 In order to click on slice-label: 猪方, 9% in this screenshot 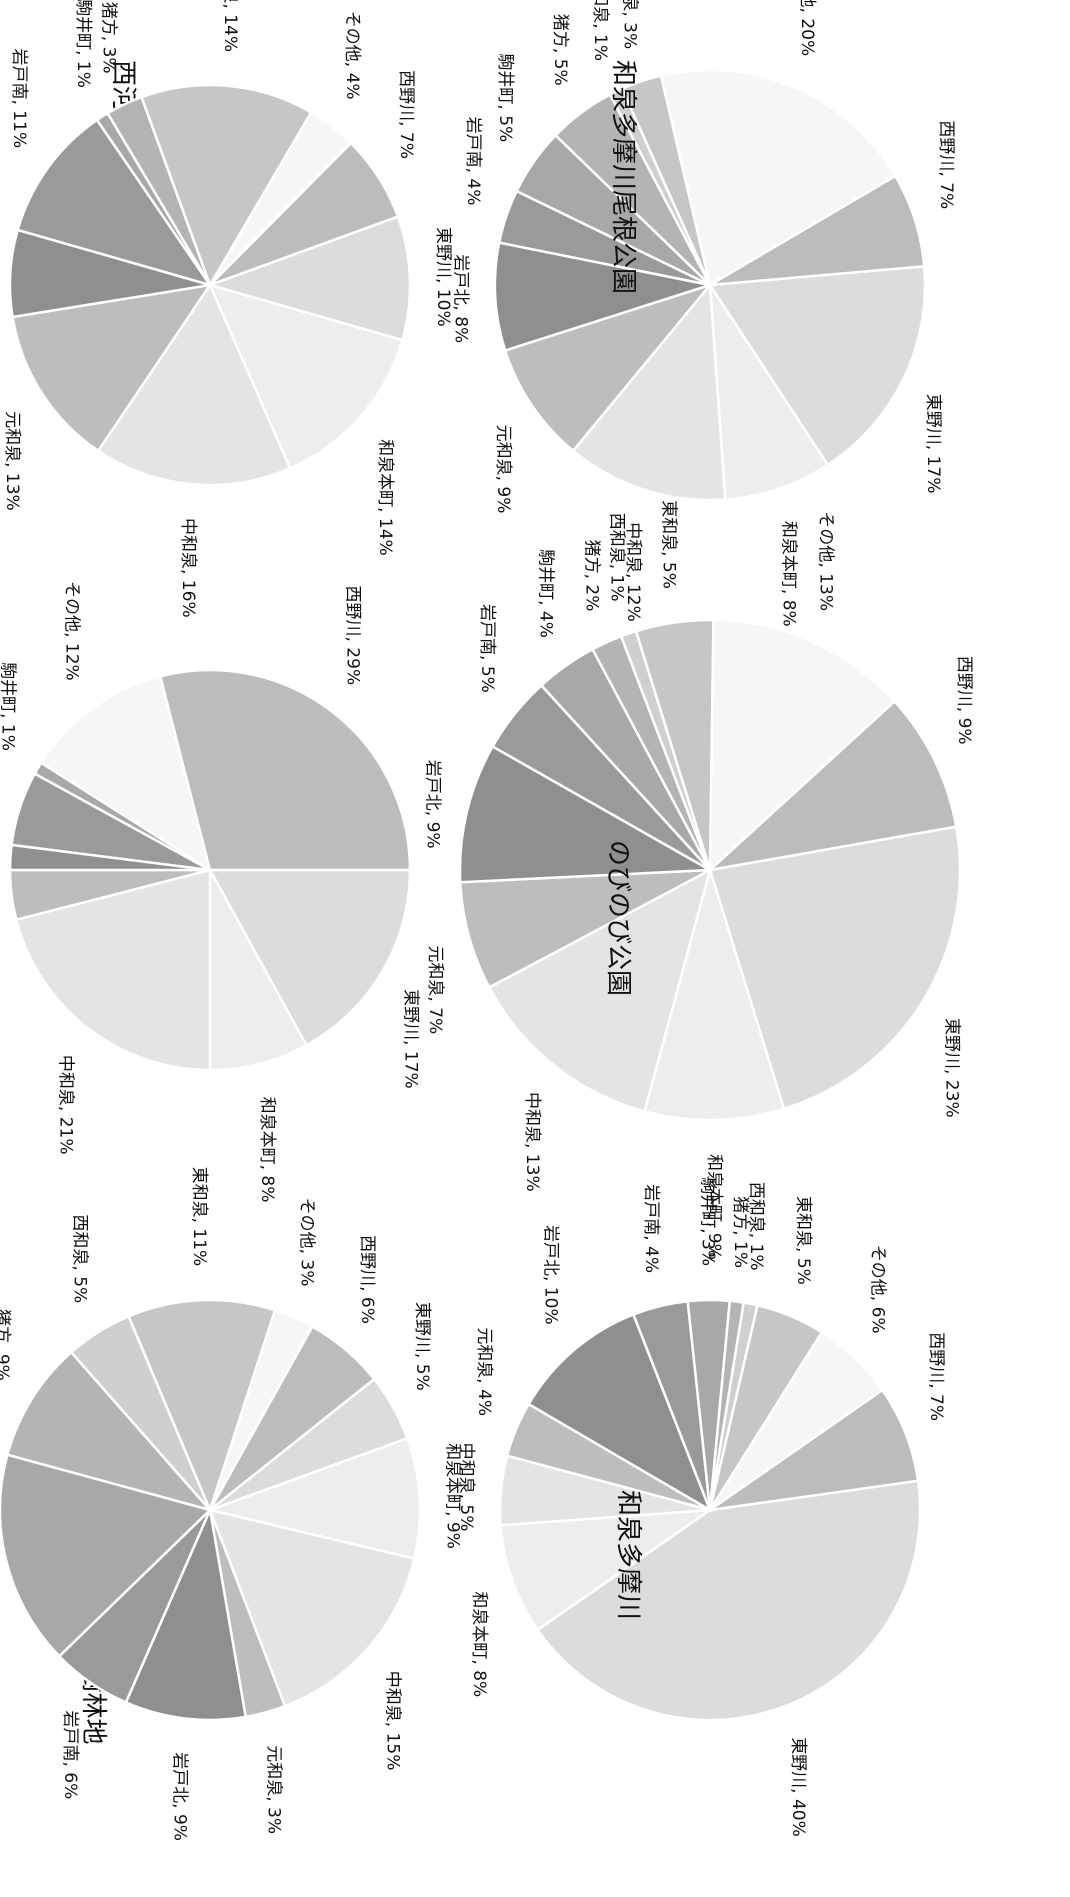, I will do `click(6, 1345)`.